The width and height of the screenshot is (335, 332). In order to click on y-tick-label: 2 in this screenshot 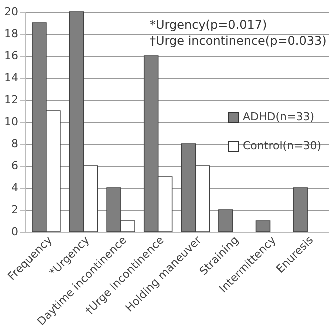, I will do `click(15, 210)`.